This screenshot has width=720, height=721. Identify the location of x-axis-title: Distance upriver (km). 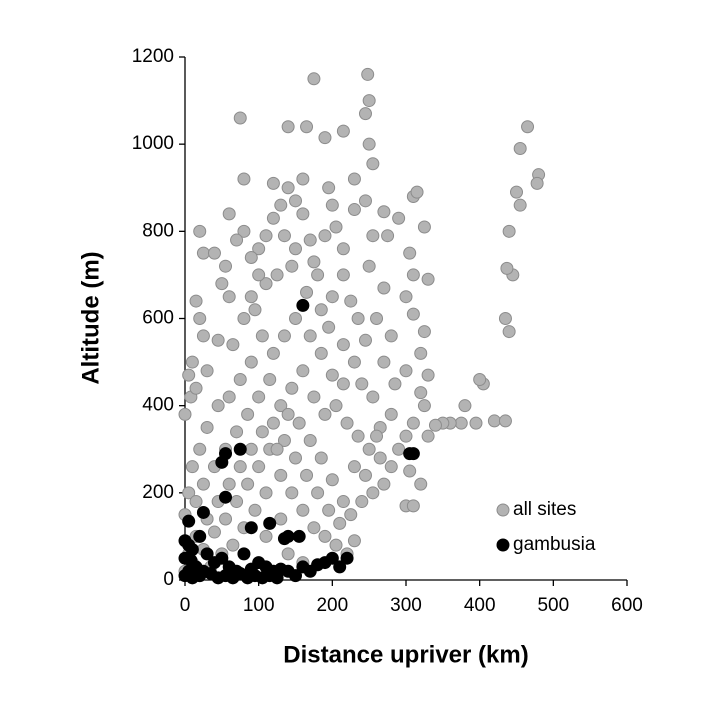
(405, 654).